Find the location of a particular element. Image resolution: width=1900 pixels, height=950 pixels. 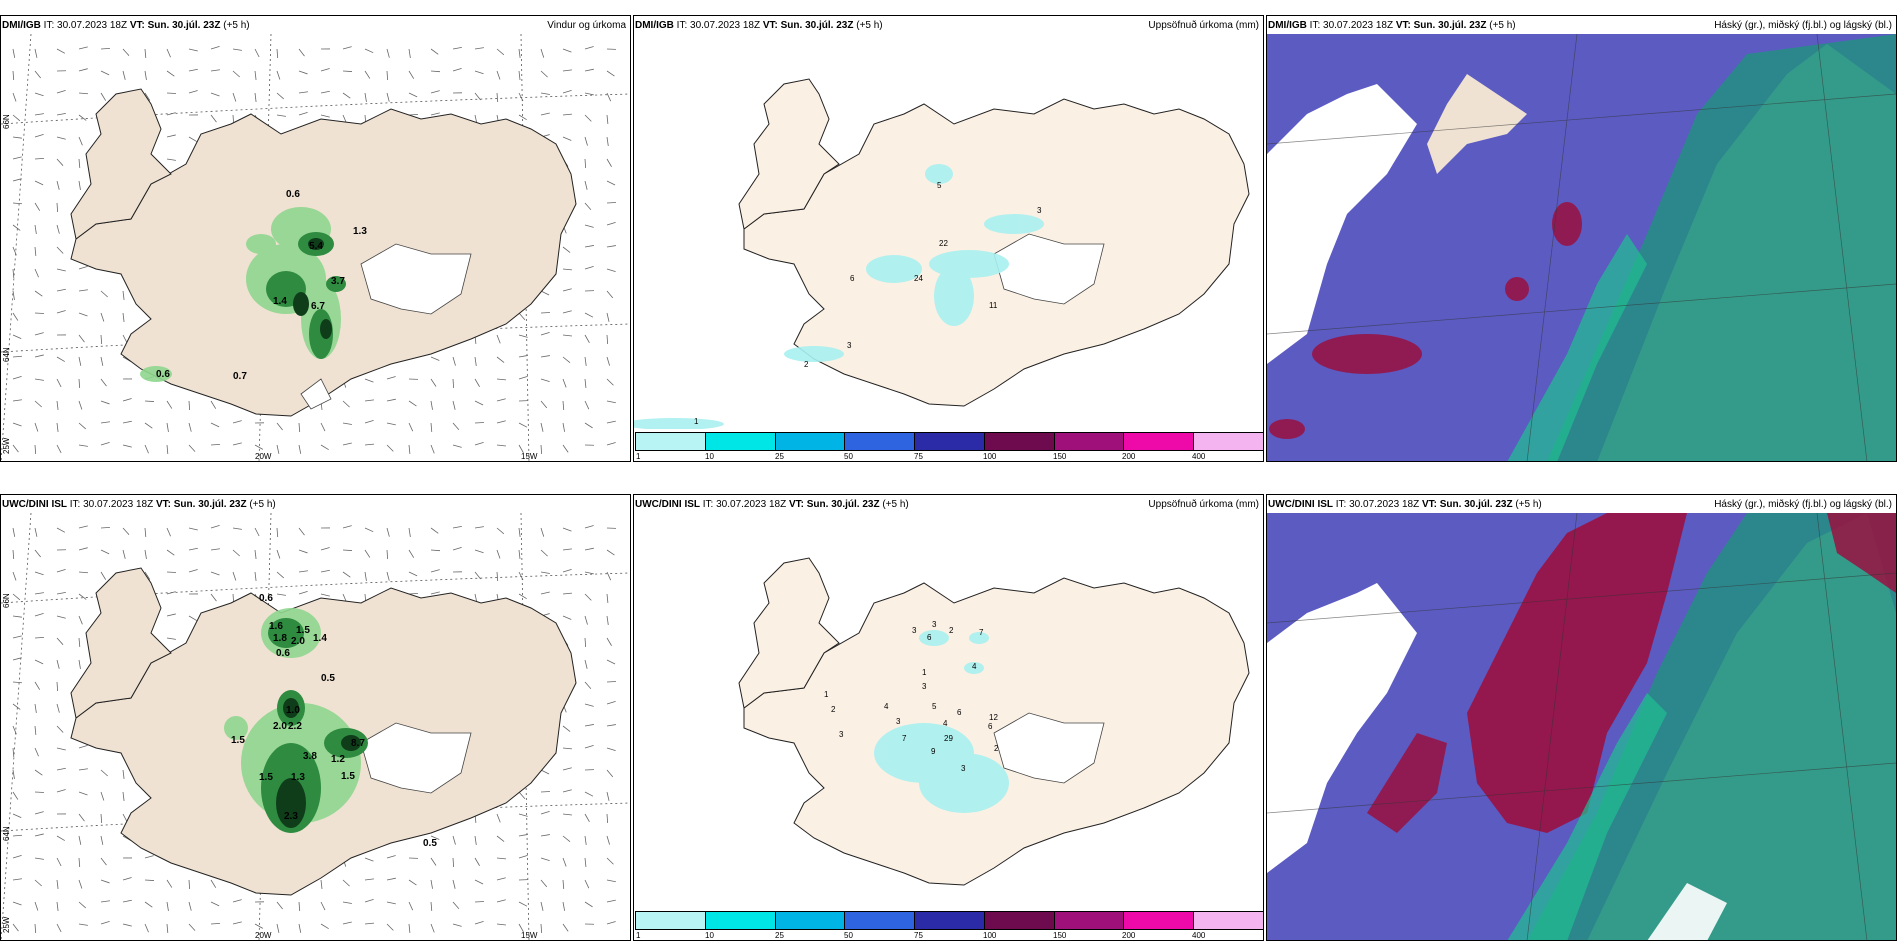

colorbar-tick: 25 is located at coordinates (779, 935).